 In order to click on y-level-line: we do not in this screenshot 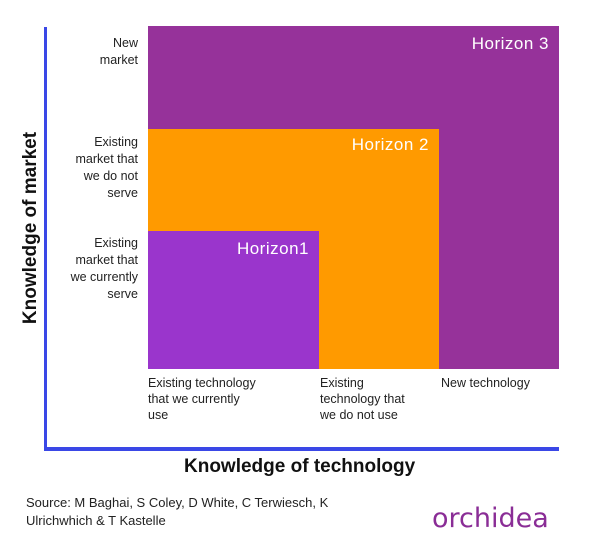, I will do `click(110, 176)`.